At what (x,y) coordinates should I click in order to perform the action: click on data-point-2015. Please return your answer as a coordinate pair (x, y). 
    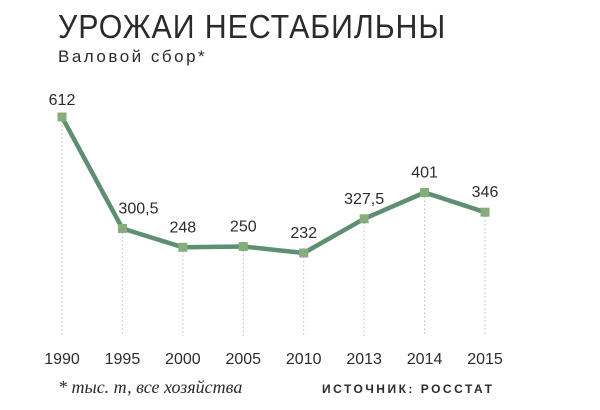
    Looking at the image, I should click on (485, 212).